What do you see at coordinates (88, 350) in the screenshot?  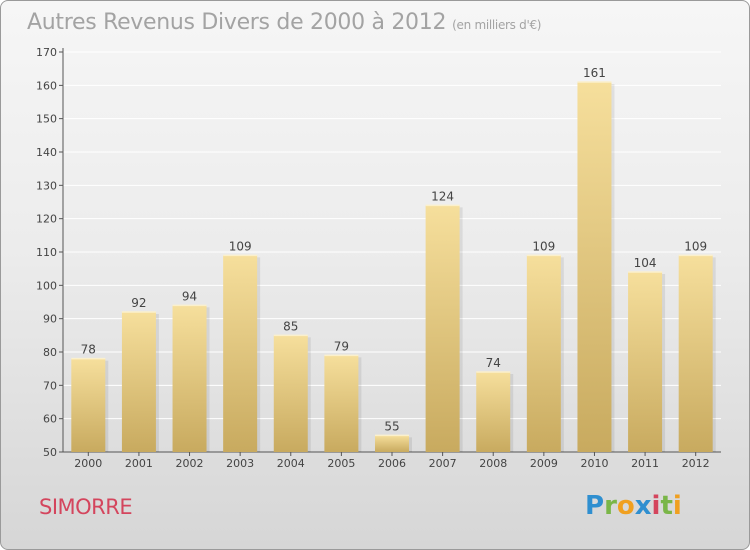 I see `data-label: 78` at bounding box center [88, 350].